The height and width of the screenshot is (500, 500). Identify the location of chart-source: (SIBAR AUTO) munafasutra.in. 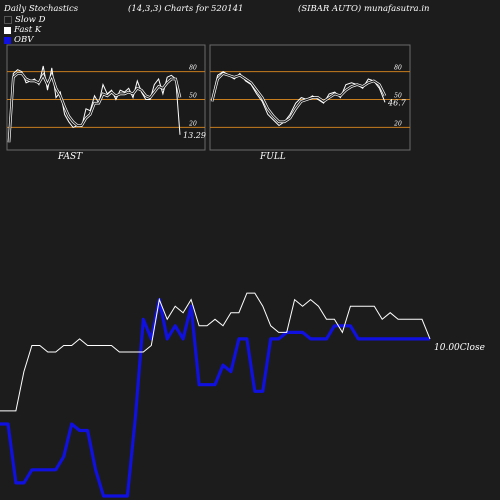
(364, 9).